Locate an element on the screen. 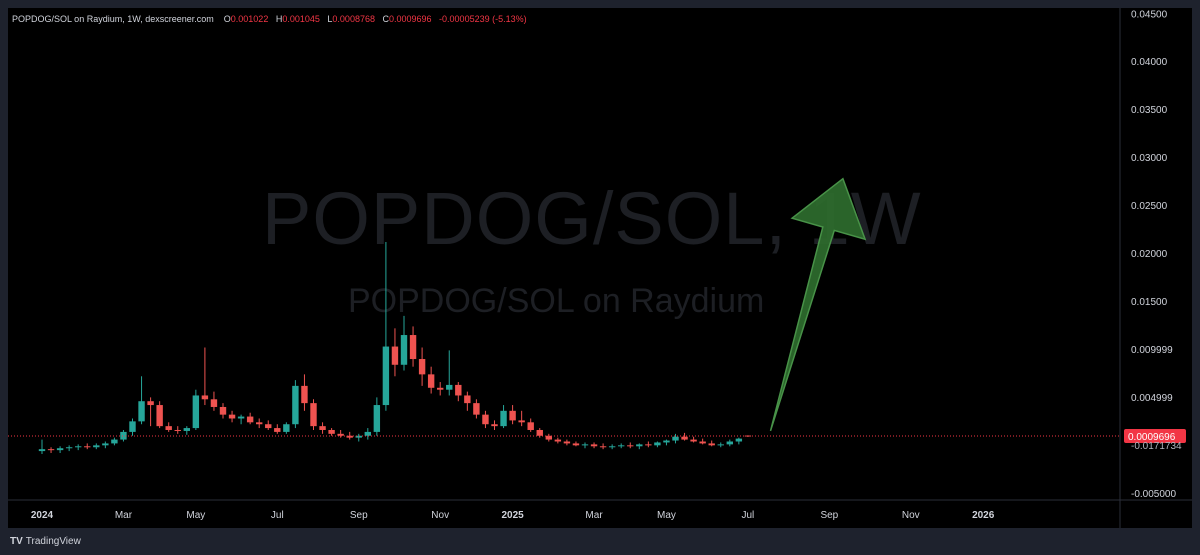 The image size is (1200, 555). open-value: 0.001022 is located at coordinates (249, 19).